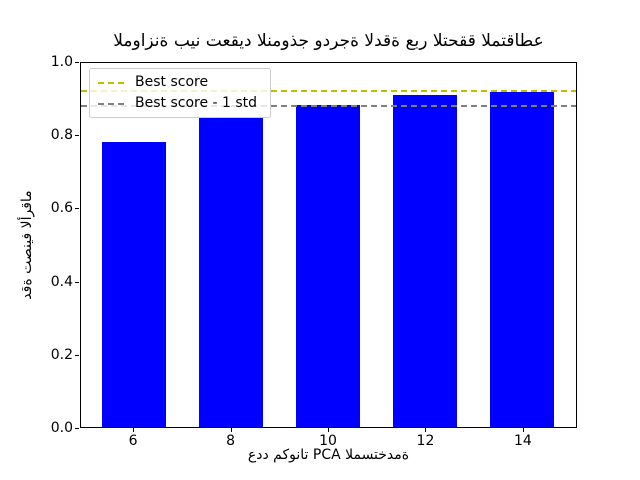 Image resolution: width=640 pixels, height=480 pixels. What do you see at coordinates (40, 245) in the screenshot?
I see `y-axis: 0.0 0.2 0.4 0.6 0.8 1.0` at bounding box center [40, 245].